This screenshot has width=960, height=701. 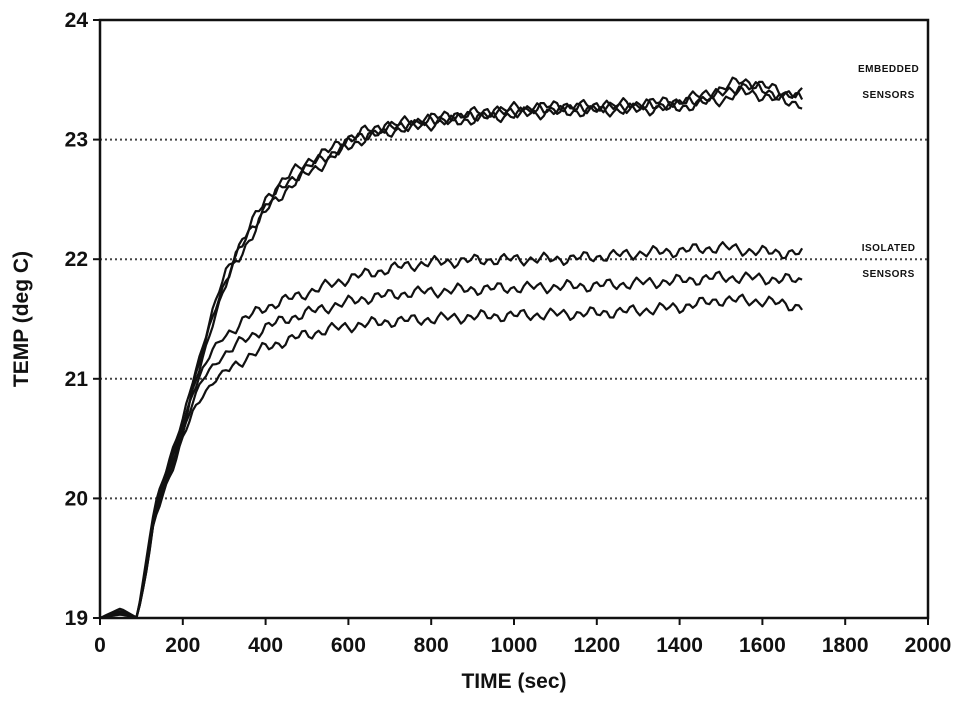 What do you see at coordinates (100, 645) in the screenshot?
I see `x-tick-label-0: 0` at bounding box center [100, 645].